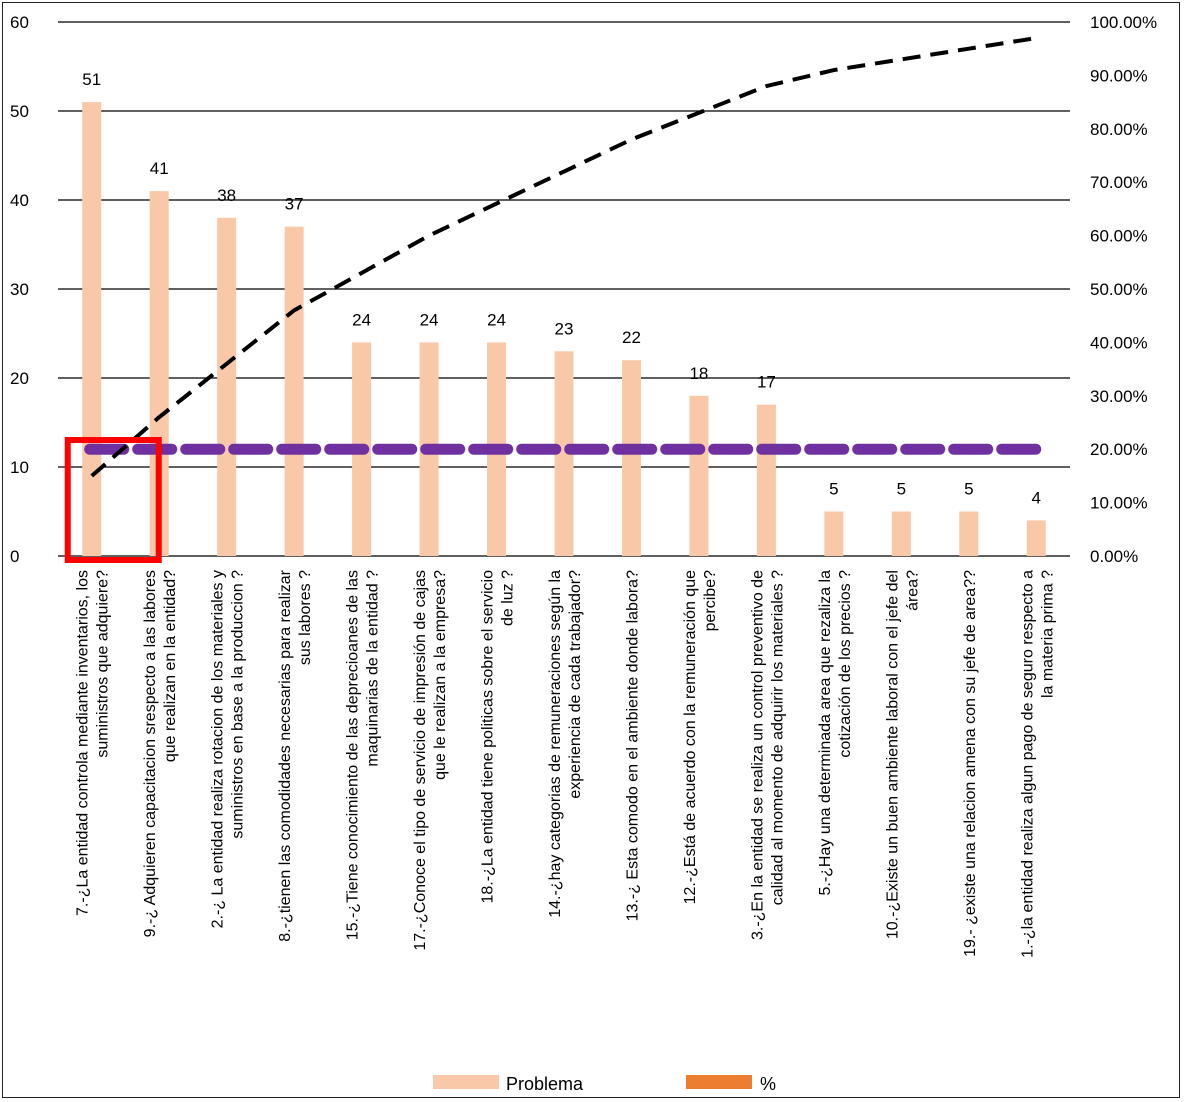  What do you see at coordinates (113, 500) in the screenshot?
I see `highlight-box` at bounding box center [113, 500].